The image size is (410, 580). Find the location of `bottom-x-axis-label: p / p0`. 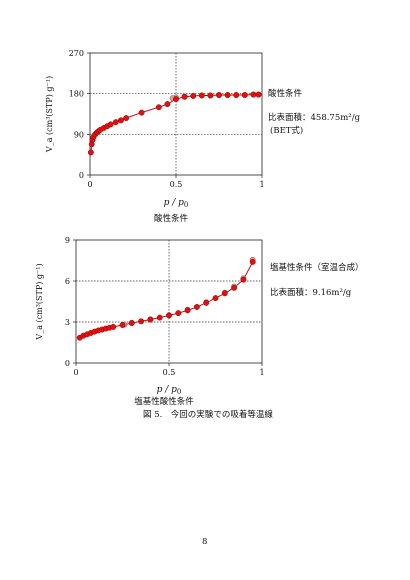

bottom-x-axis-label: p / p0 is located at coordinates (169, 390).